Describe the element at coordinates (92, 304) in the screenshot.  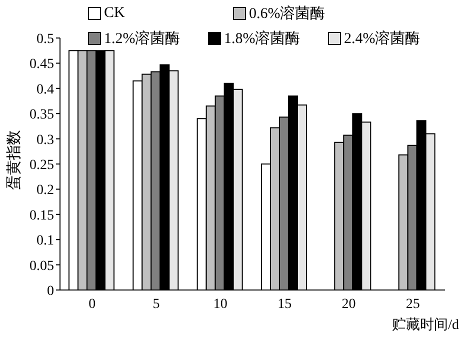
I see `x-tick-label: 0` at that location.